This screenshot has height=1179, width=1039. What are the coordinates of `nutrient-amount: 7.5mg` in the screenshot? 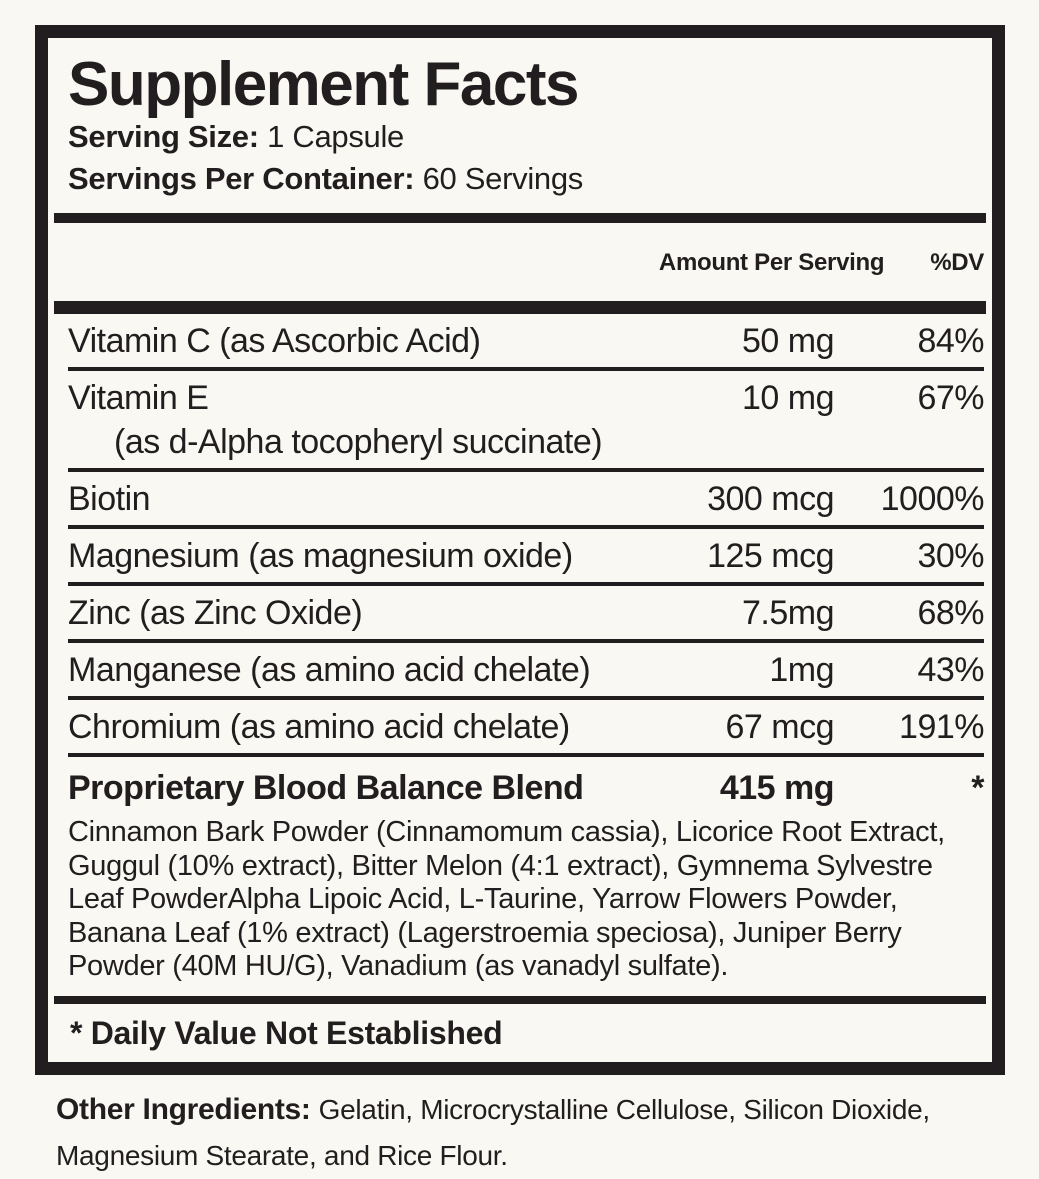 It's located at (788, 613).